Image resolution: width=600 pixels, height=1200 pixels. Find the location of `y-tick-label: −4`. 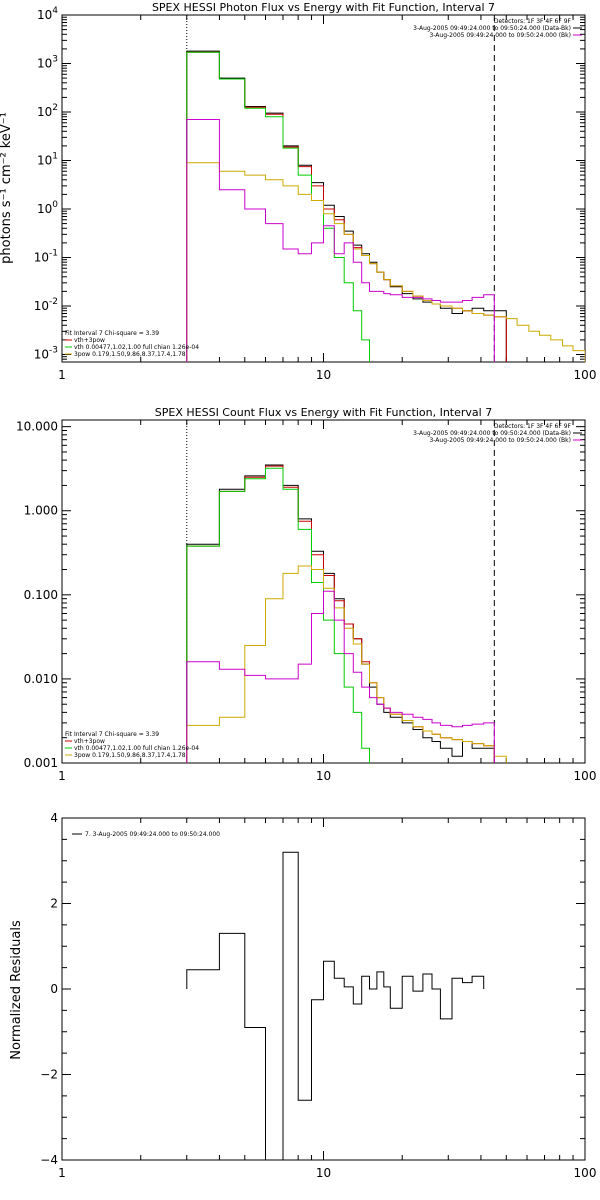

y-tick-label: −4 is located at coordinates (49, 1160).